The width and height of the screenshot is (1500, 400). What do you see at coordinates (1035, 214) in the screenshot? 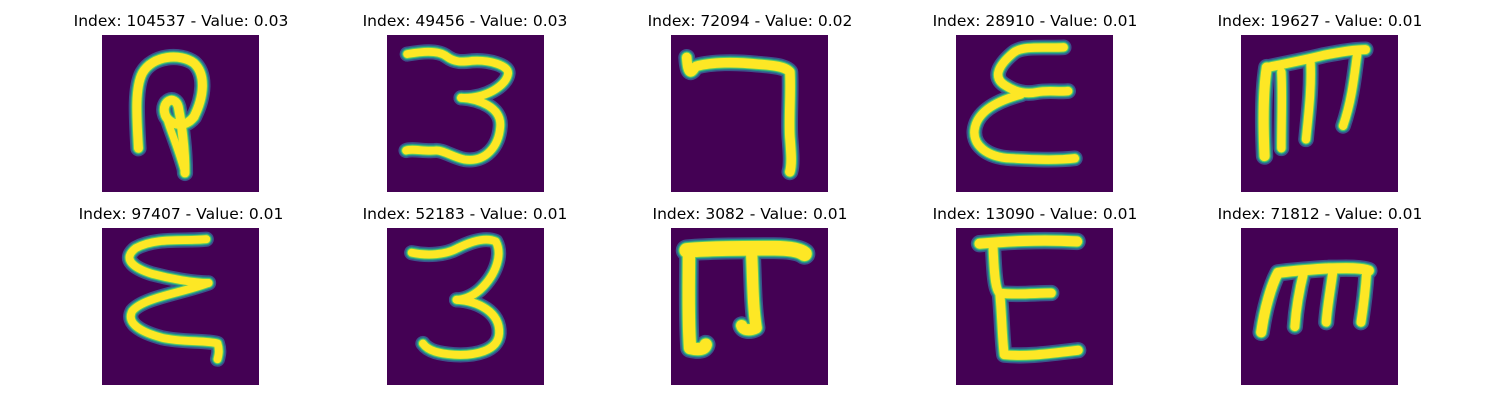
I see `panel-title: Index: 13090 - Value: 0.01` at bounding box center [1035, 214].